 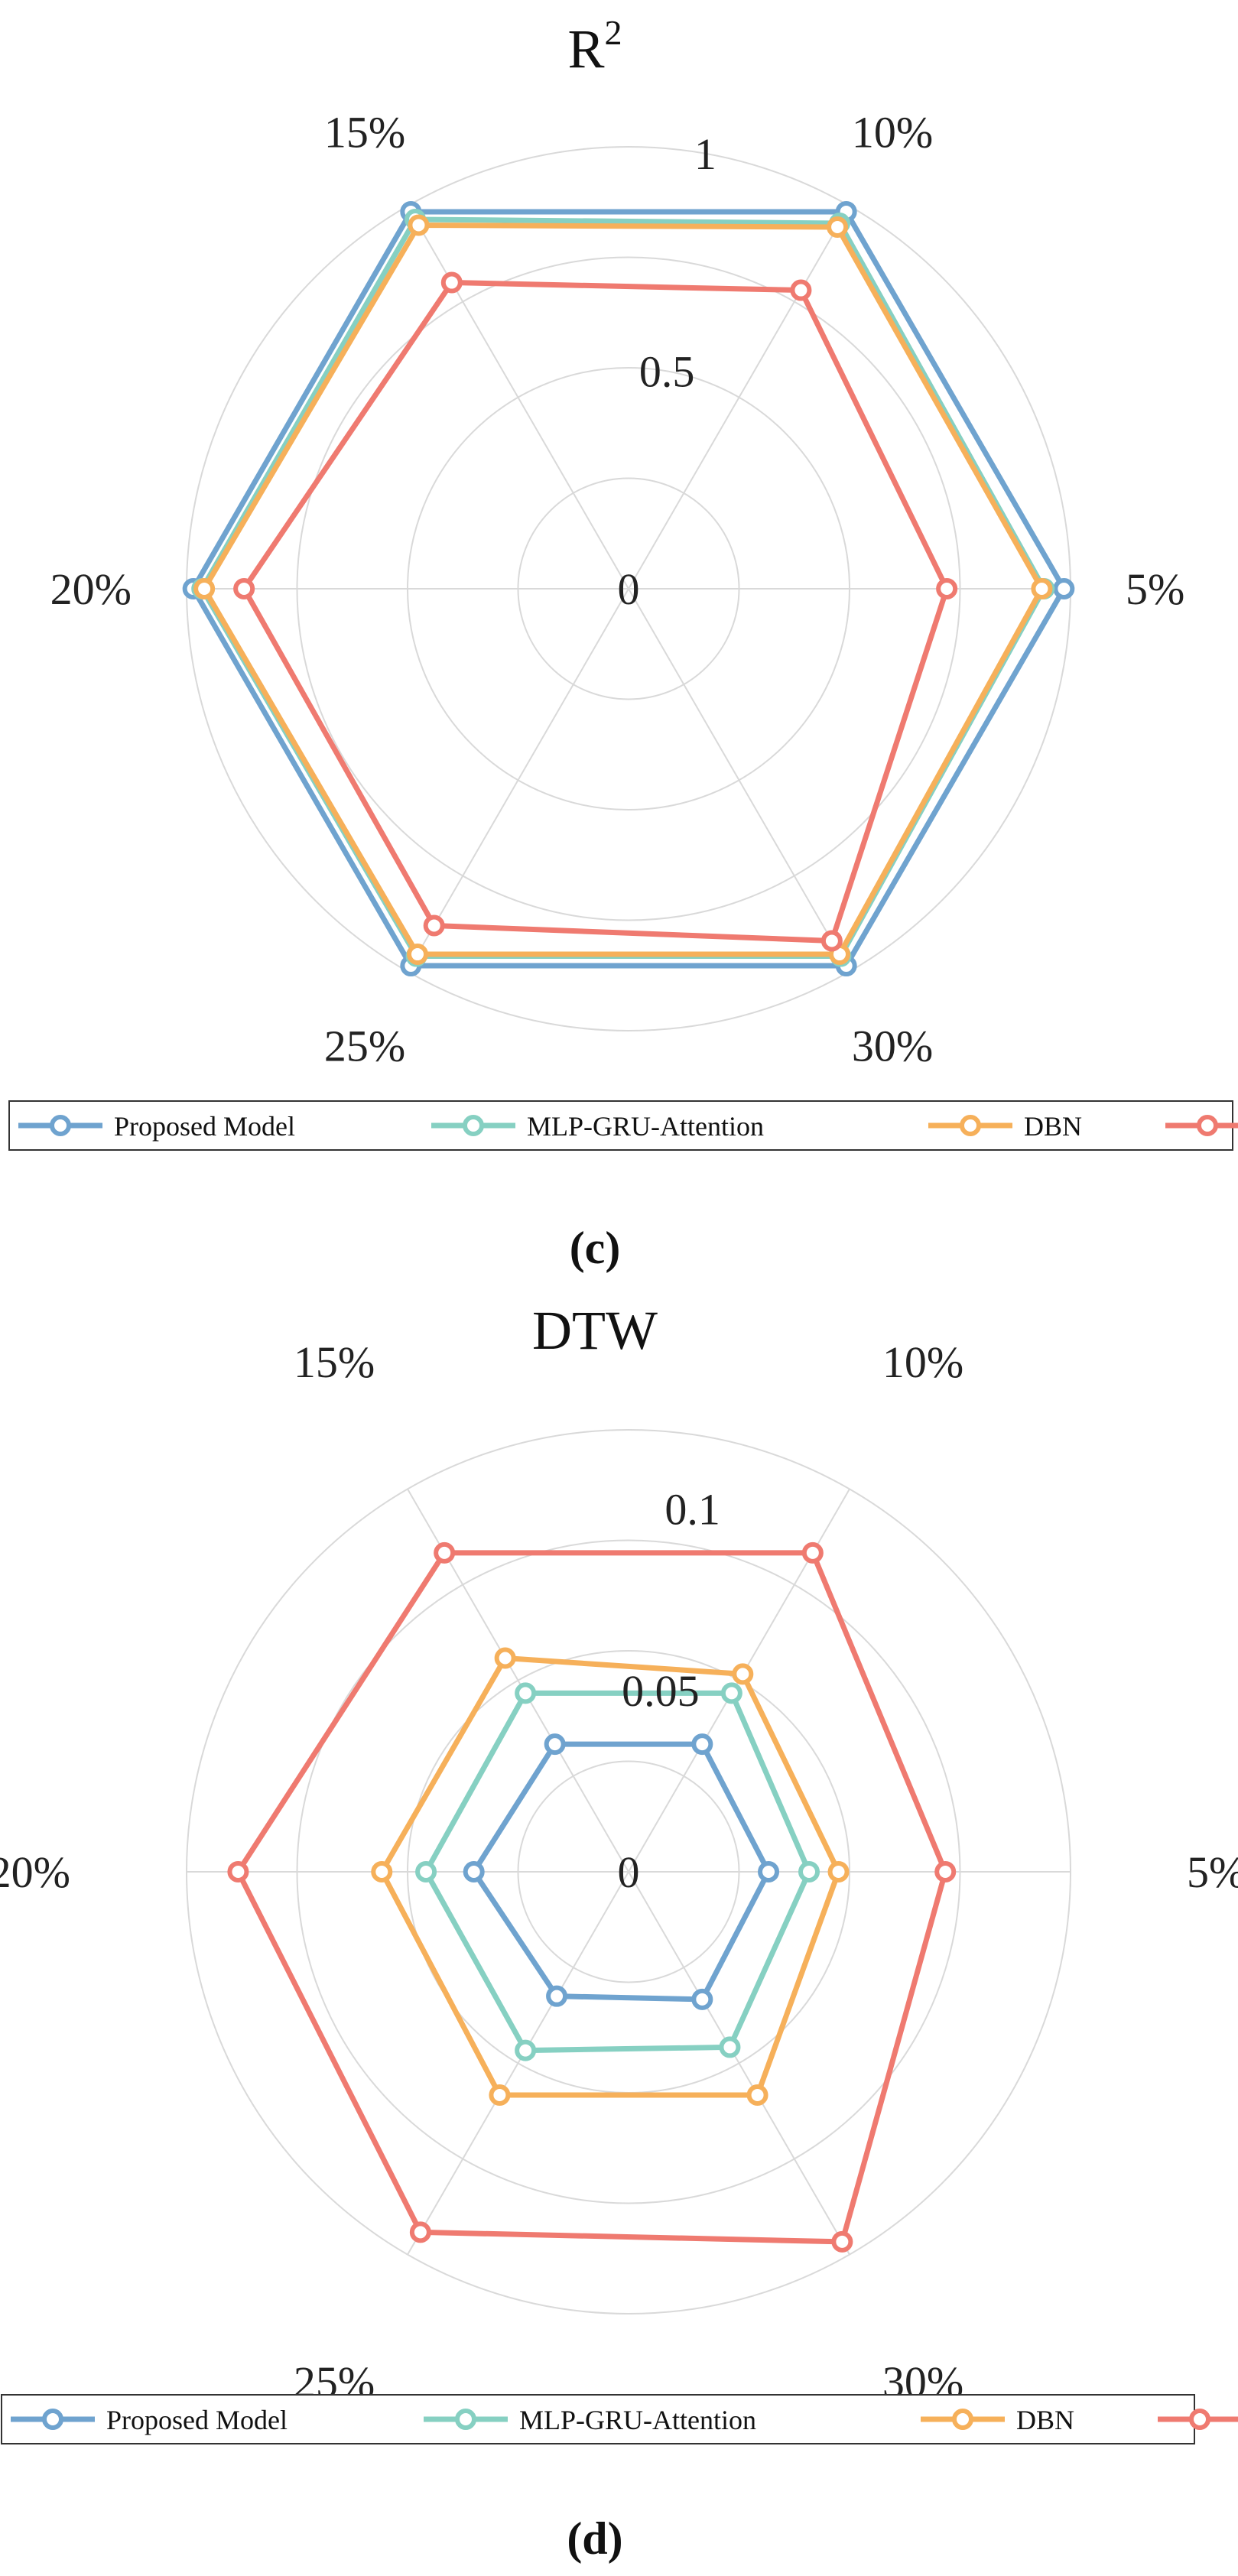 What do you see at coordinates (594, 46) in the screenshot?
I see `chart-title: R2` at bounding box center [594, 46].